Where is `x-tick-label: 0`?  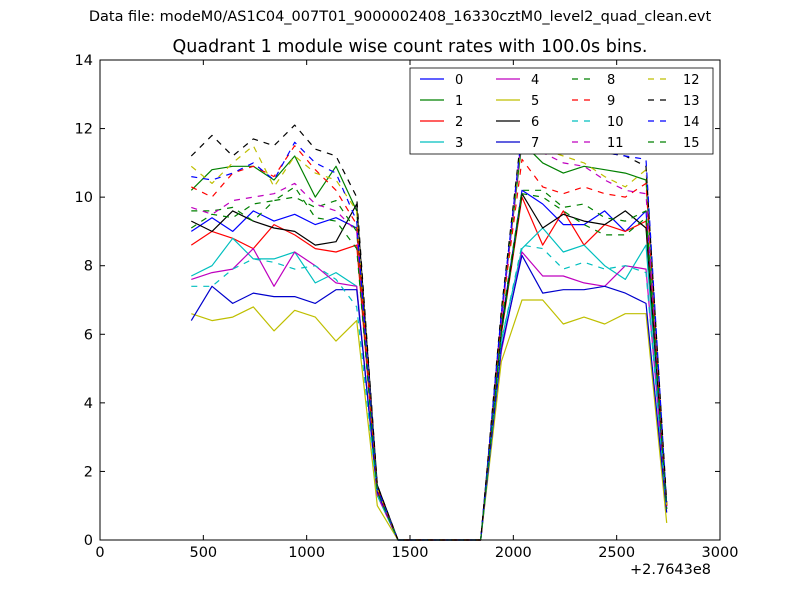 x-tick-label: 0 is located at coordinates (99, 553).